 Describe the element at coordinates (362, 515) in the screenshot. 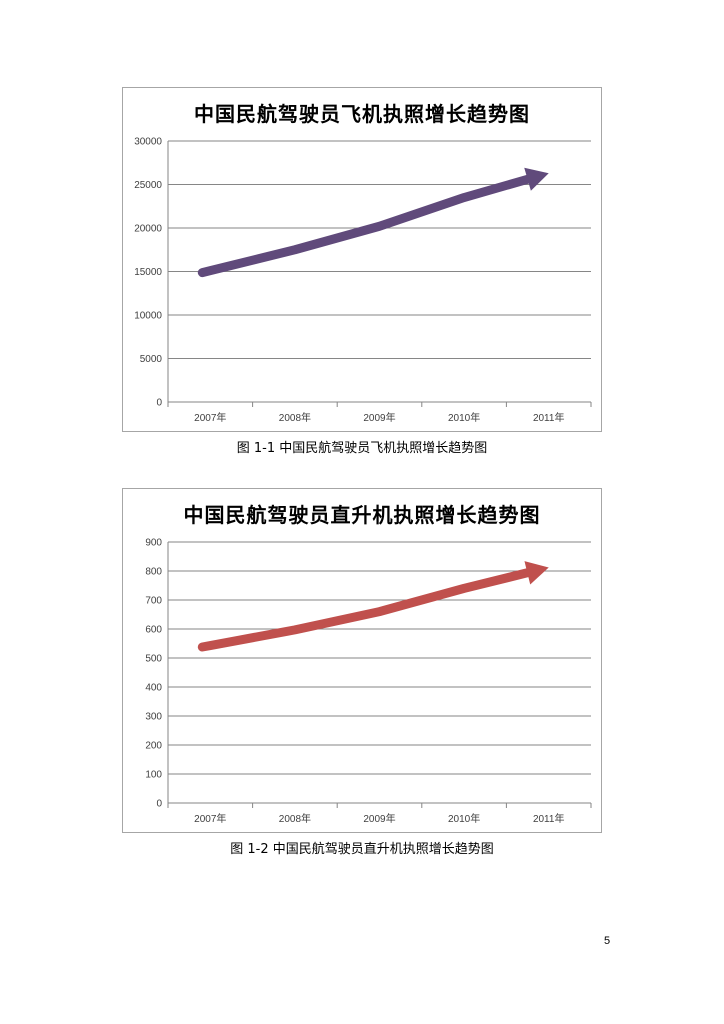

I see `chart-title: 中国民航驾驶员直升机执照增长趋势图` at that location.